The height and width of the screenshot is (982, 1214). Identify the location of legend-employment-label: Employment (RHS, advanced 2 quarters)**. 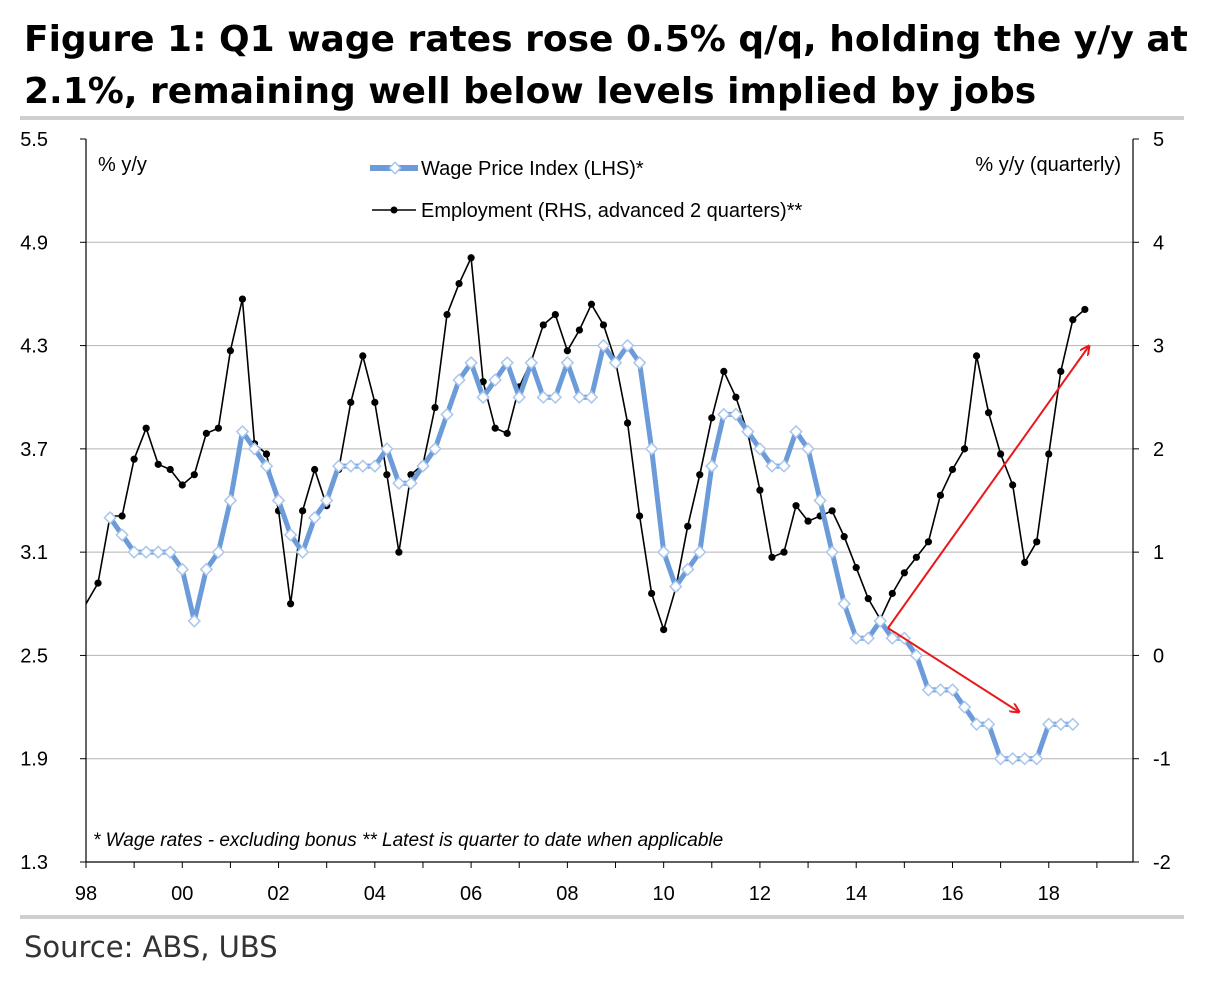
(611, 211).